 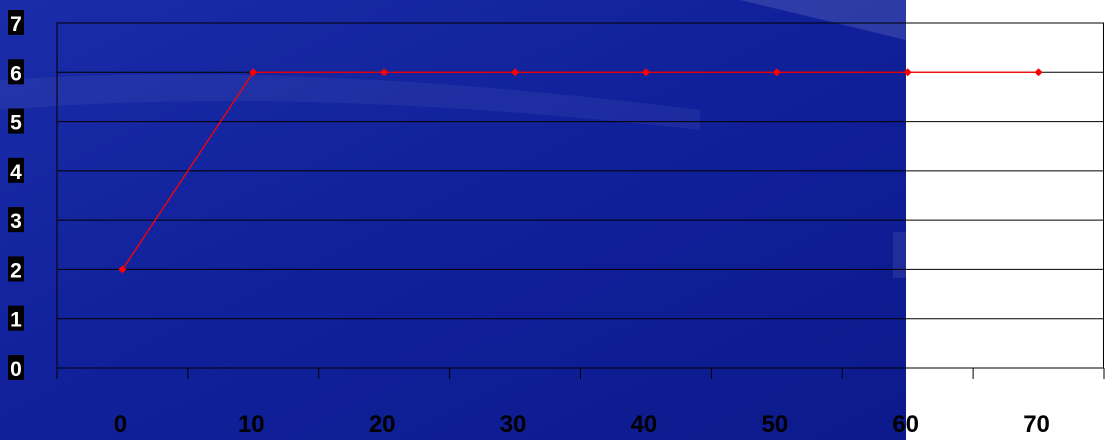 I want to click on plot-area-right, so click(x=1005, y=195).